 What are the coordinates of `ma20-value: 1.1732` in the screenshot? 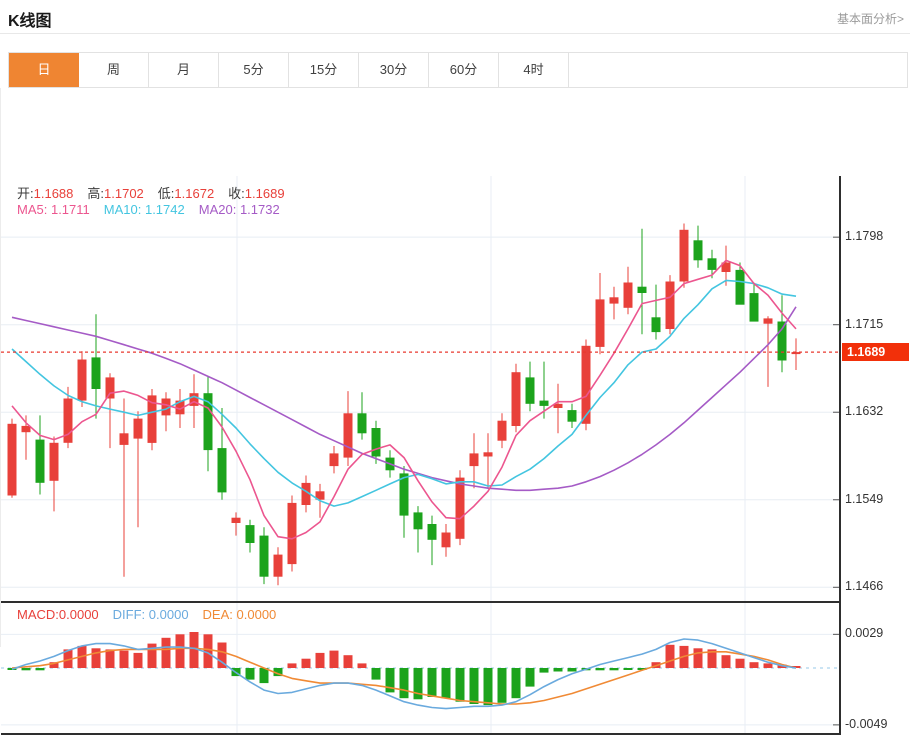 It's located at (259, 209).